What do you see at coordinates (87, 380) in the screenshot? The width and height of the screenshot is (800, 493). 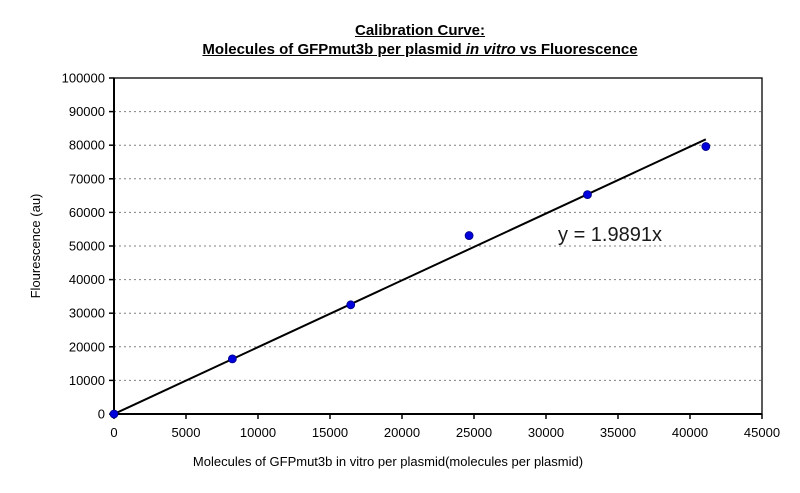 I see `y-tick-label: 10000` at bounding box center [87, 380].